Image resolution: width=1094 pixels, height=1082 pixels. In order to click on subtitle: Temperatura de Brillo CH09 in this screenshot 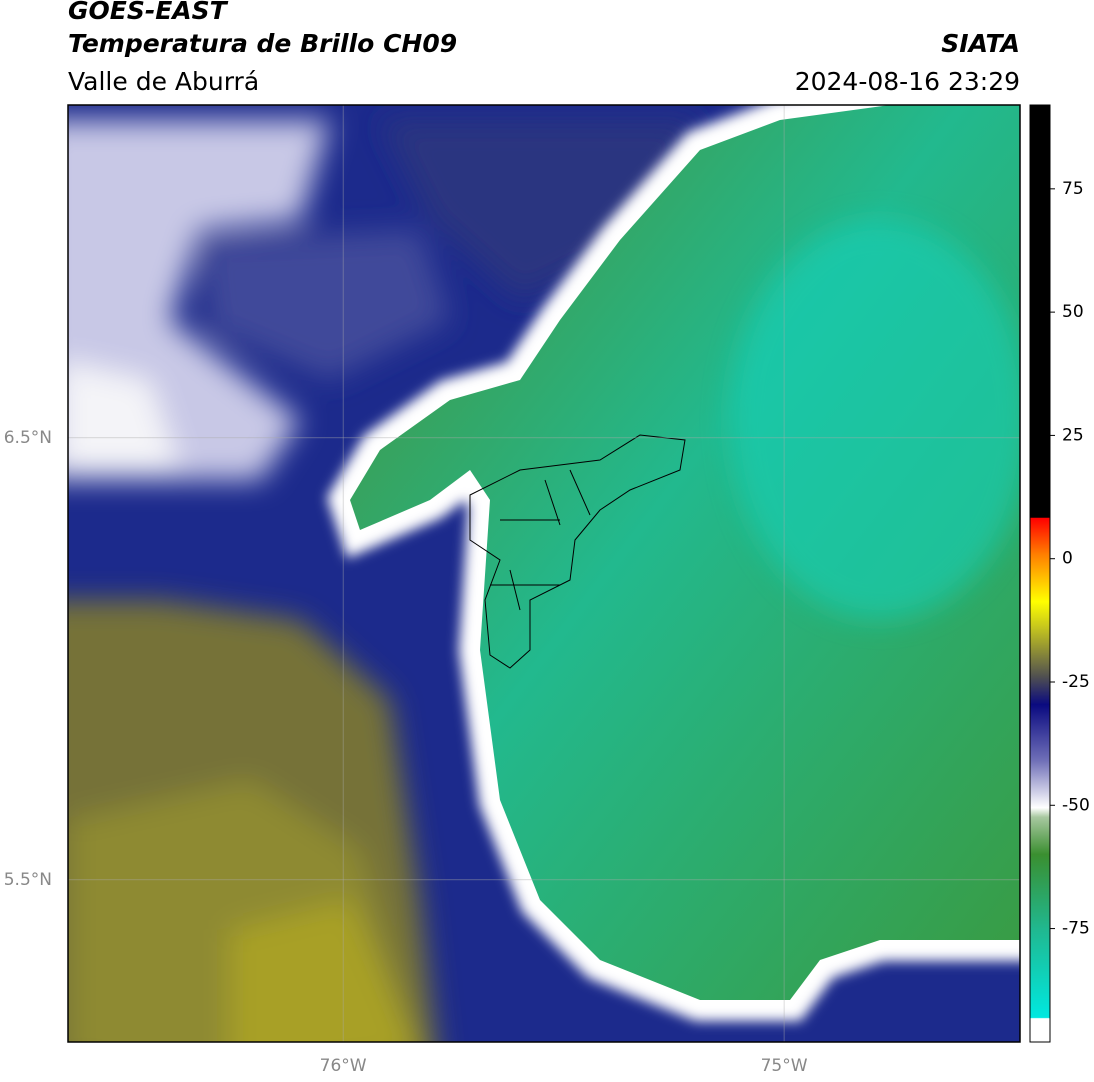, I will do `click(262, 43)`.